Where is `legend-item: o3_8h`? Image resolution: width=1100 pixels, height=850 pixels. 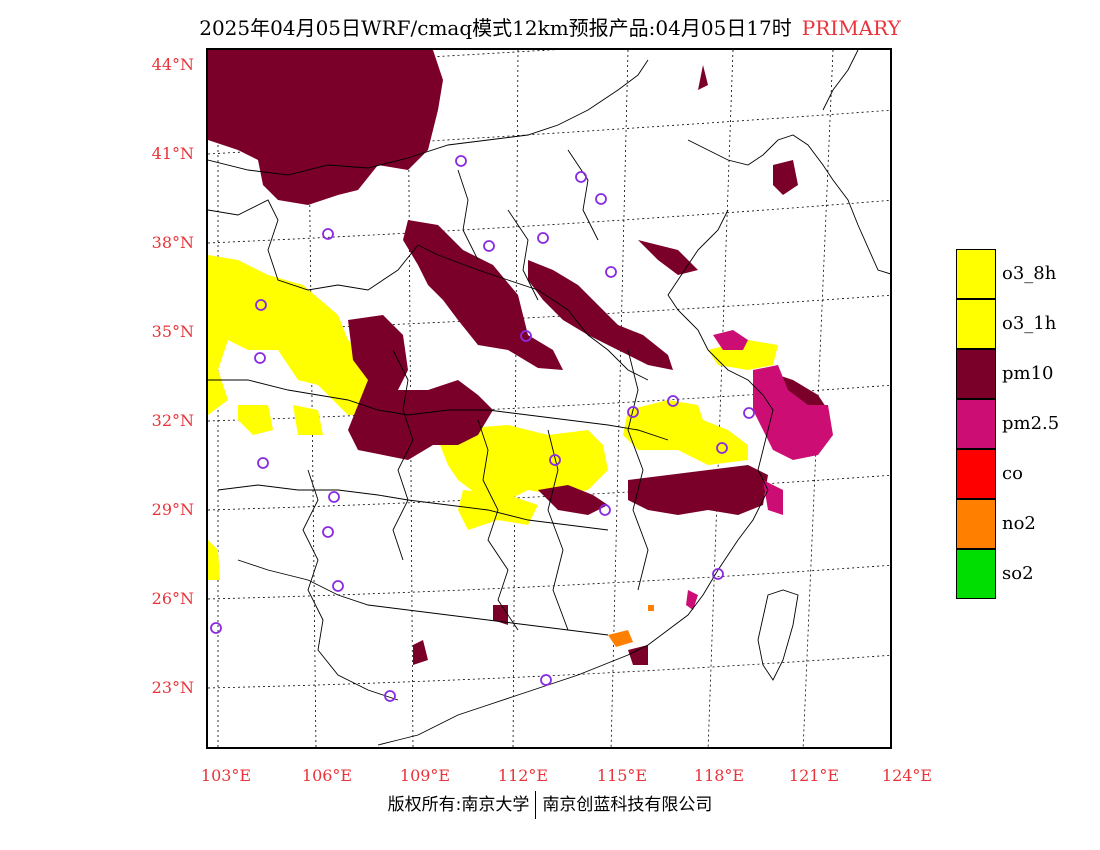 legend-item: o3_8h is located at coordinates (1021, 274).